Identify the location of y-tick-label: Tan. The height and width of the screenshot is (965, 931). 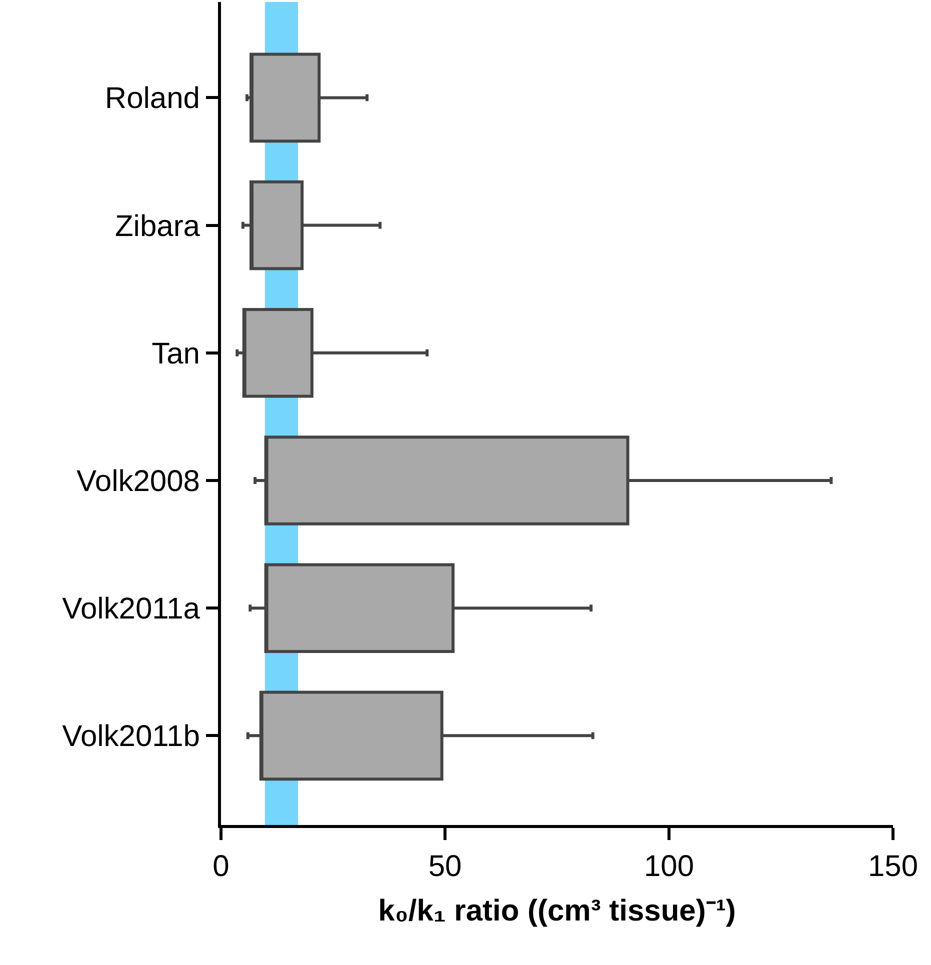
(176, 353).